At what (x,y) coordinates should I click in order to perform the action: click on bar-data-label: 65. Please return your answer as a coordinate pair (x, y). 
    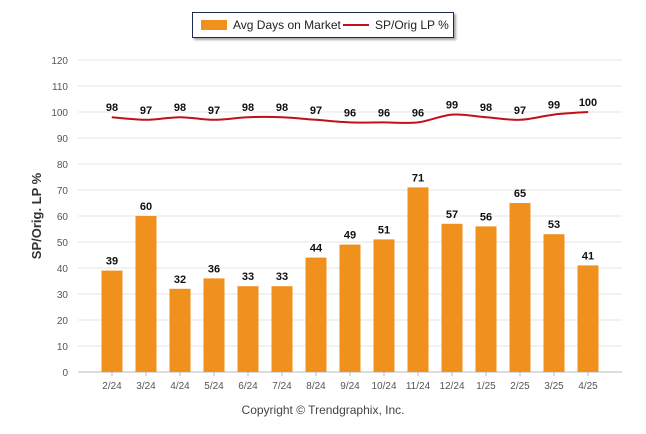
    Looking at the image, I should click on (520, 194).